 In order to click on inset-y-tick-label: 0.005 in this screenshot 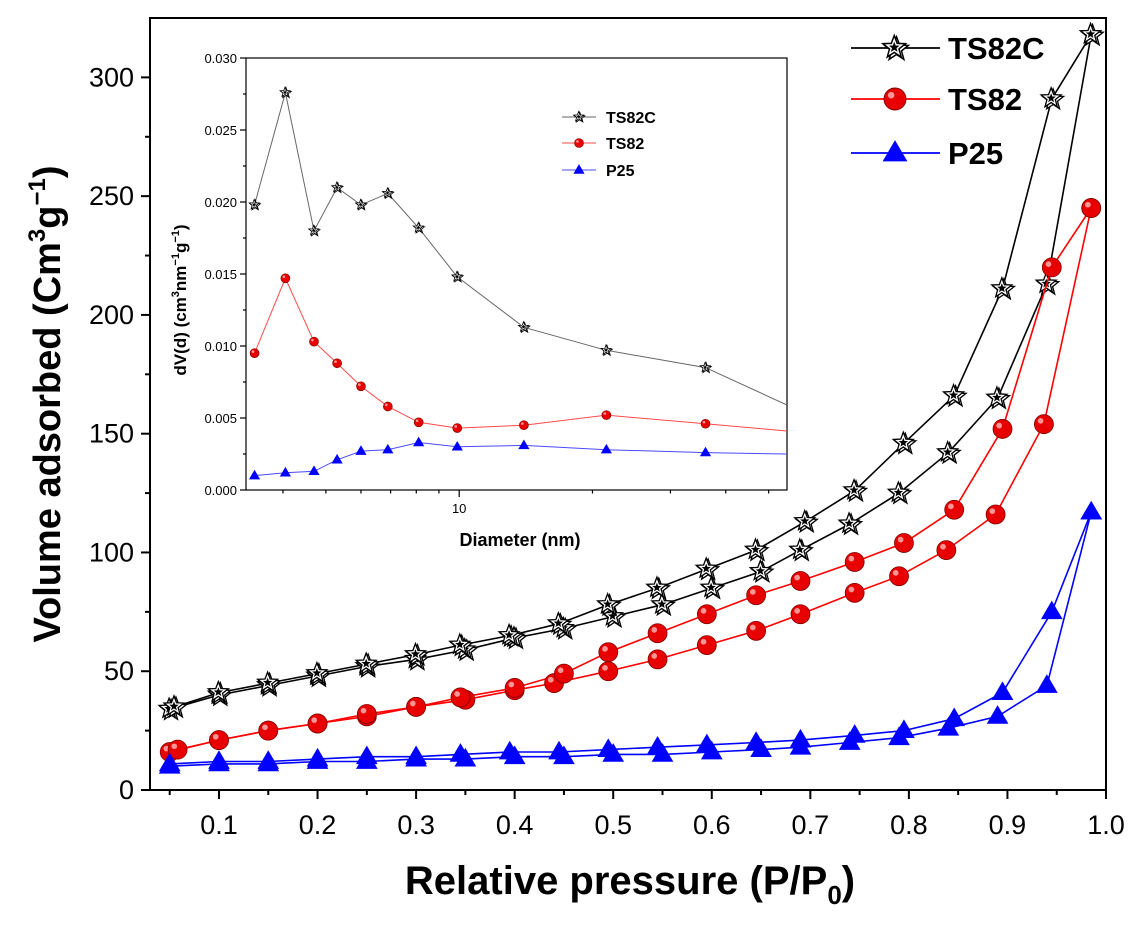, I will do `click(220, 418)`.